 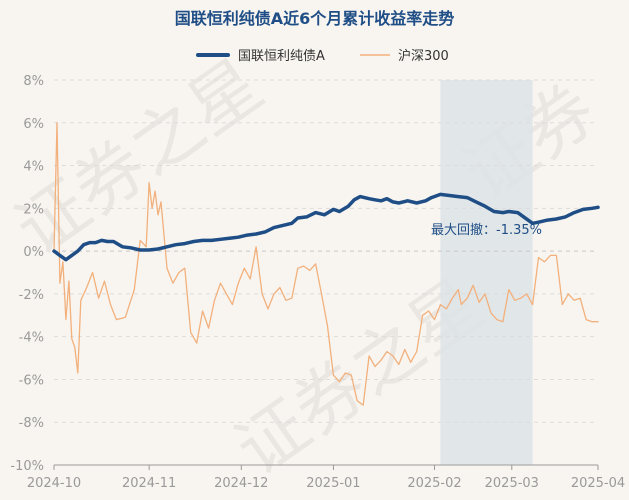 What do you see at coordinates (512, 483) in the screenshot?
I see `x-tick-label: 2025-03` at bounding box center [512, 483].